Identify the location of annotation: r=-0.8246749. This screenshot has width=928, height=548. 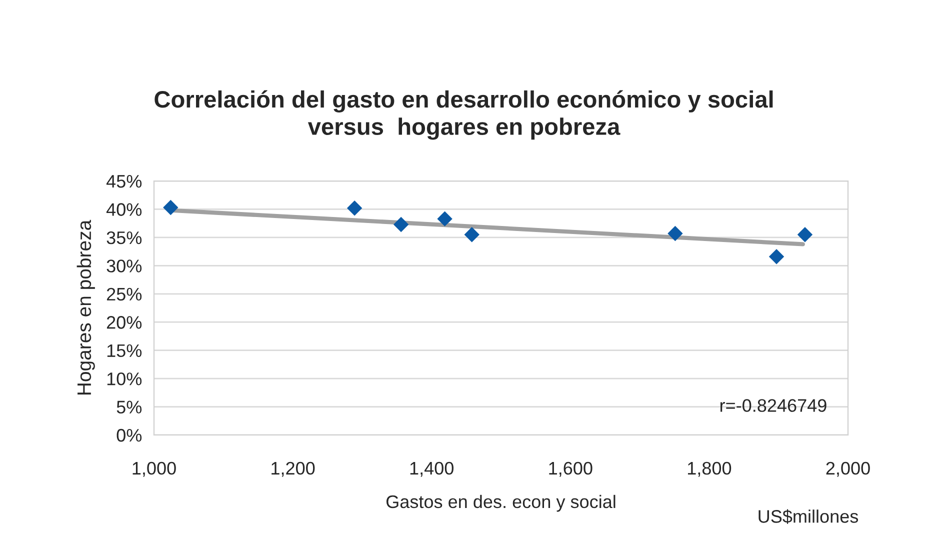
(773, 405).